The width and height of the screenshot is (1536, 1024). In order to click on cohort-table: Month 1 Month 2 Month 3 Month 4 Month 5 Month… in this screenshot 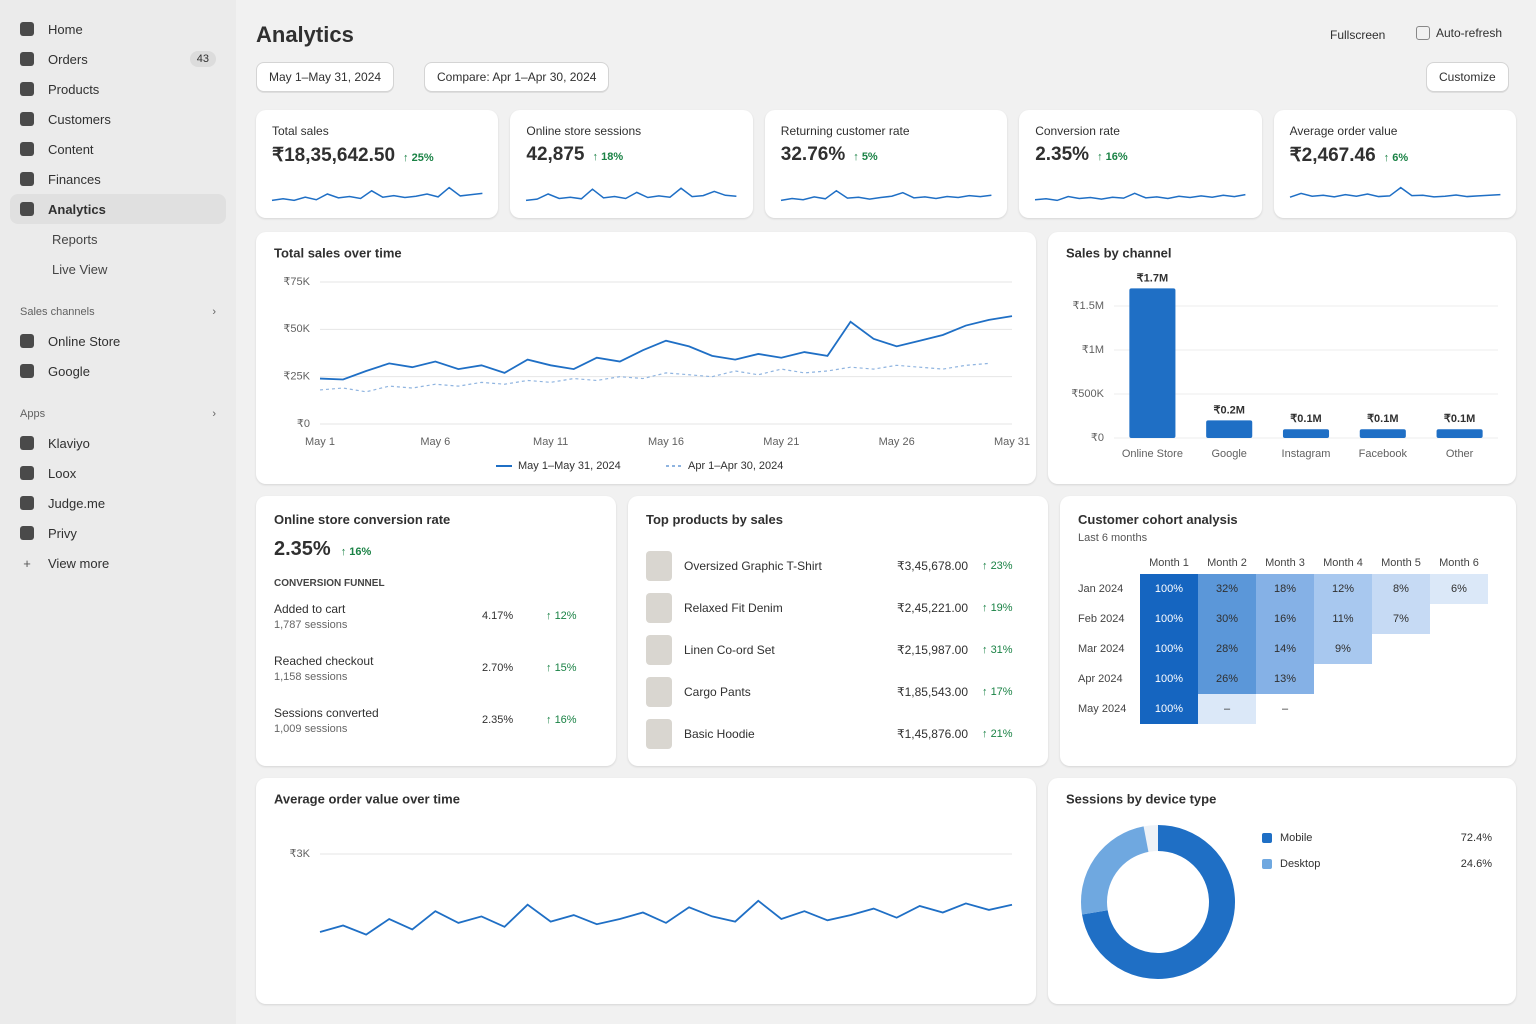, I will do `click(1283, 638)`.